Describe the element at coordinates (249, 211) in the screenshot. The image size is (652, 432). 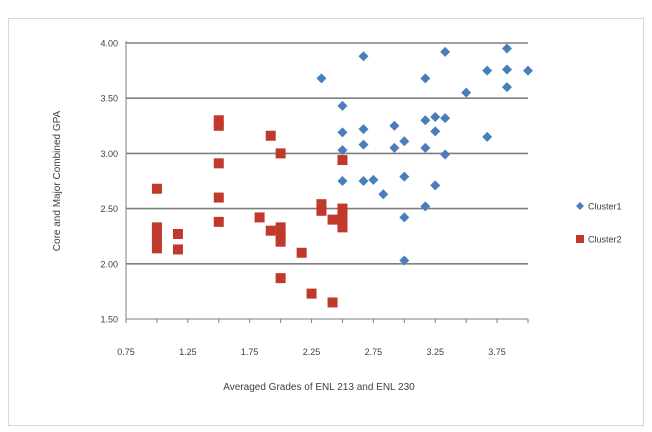
I see `series-cluster2` at that location.